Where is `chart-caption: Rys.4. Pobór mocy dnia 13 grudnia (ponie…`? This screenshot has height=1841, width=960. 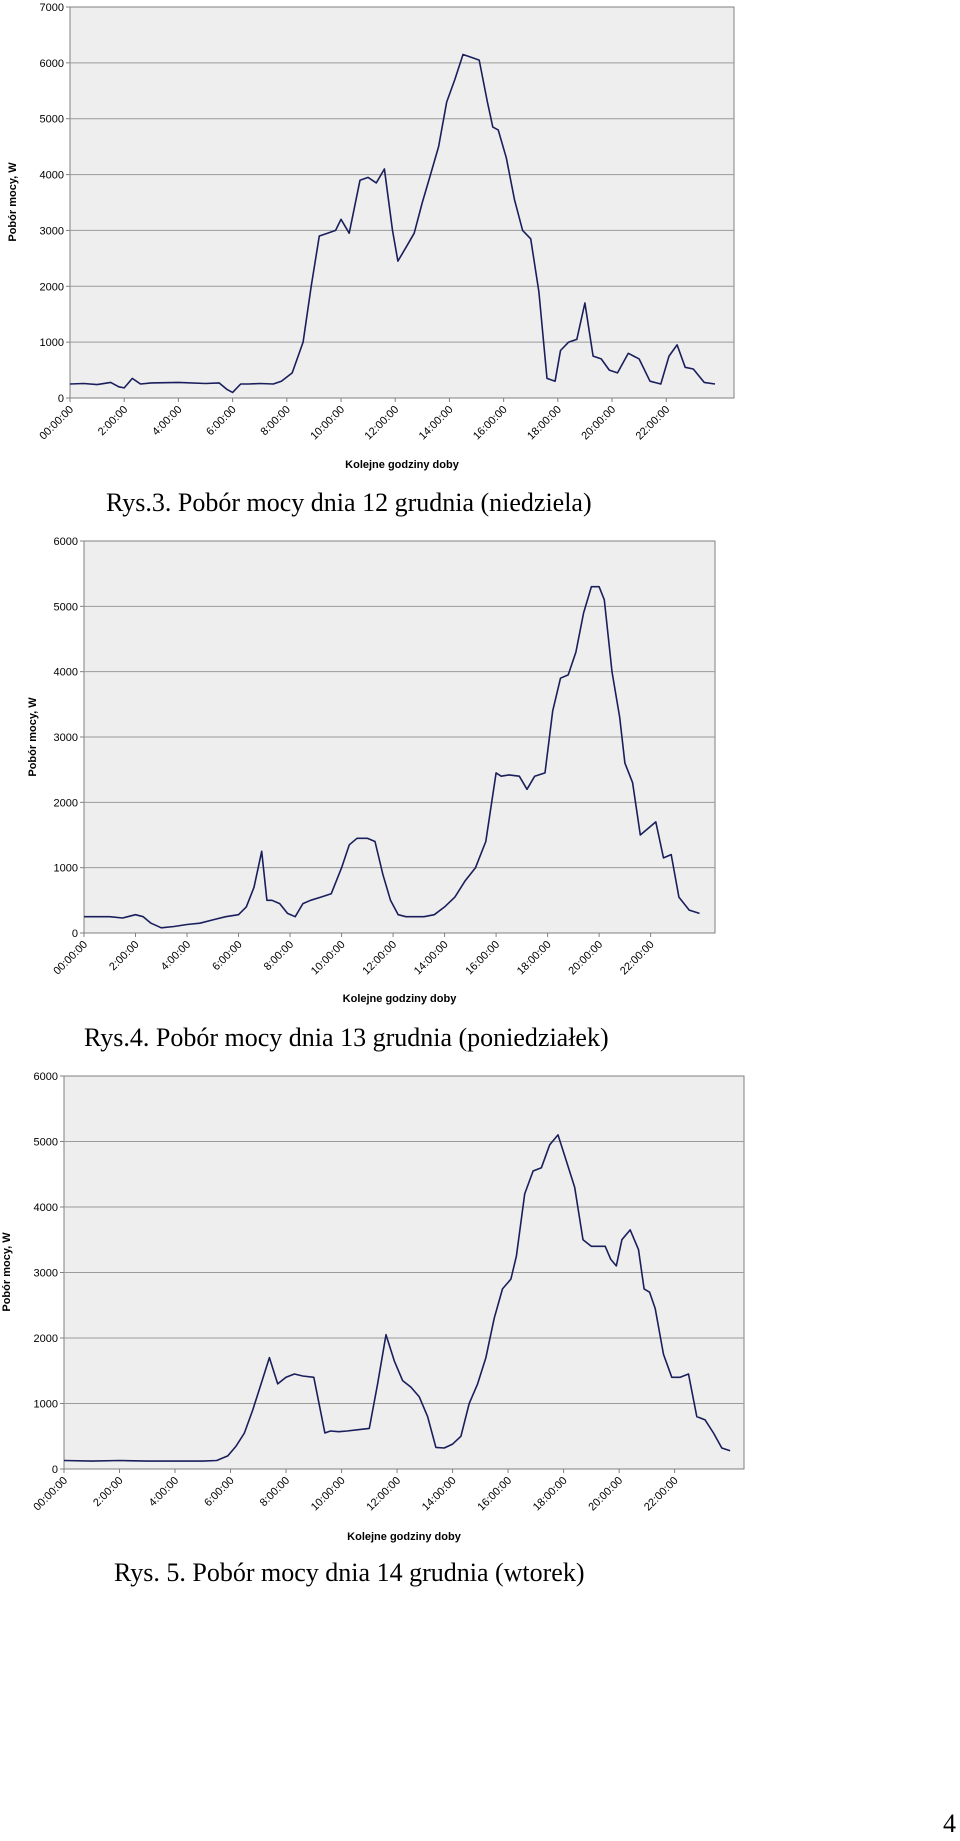 chart-caption: Rys.4. Pobór mocy dnia 13 grudnia (ponie… is located at coordinates (346, 1037).